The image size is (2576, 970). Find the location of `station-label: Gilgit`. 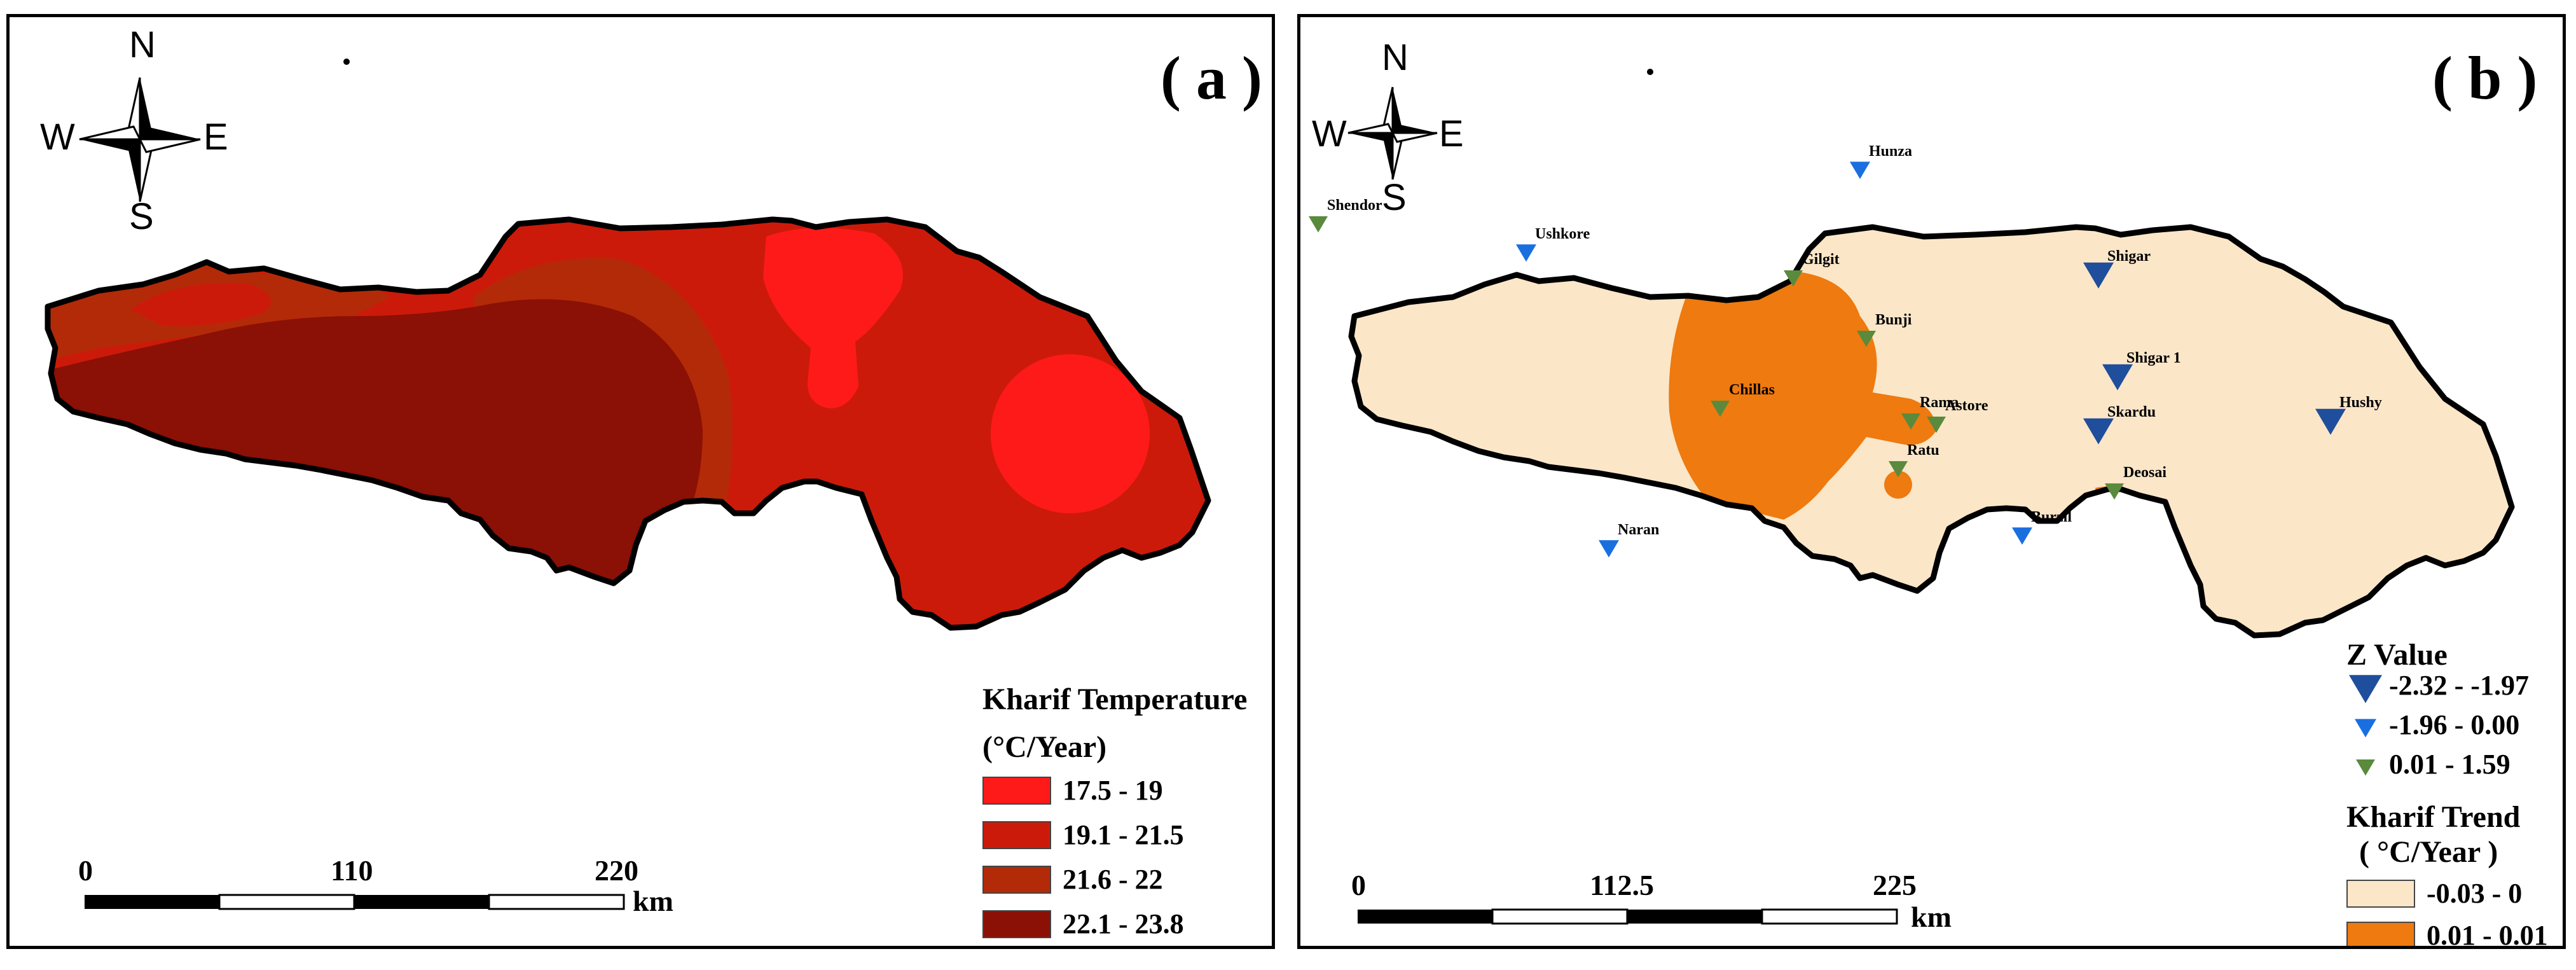

station-label: Gilgit is located at coordinates (1821, 259).